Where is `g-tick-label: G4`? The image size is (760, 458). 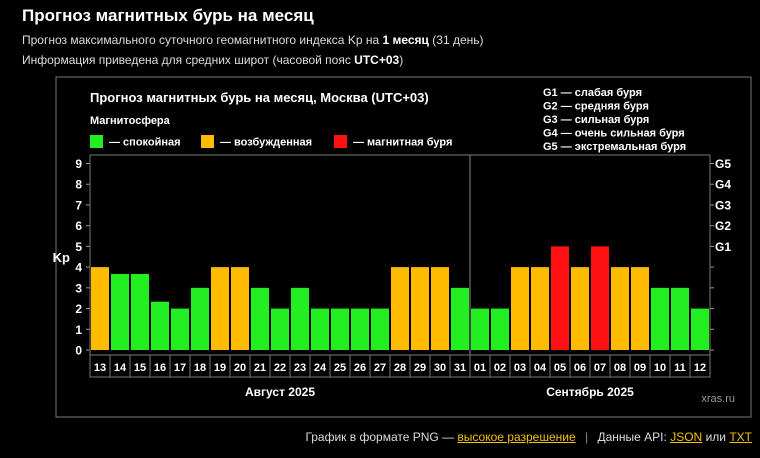
g-tick-label: G4 is located at coordinates (723, 185).